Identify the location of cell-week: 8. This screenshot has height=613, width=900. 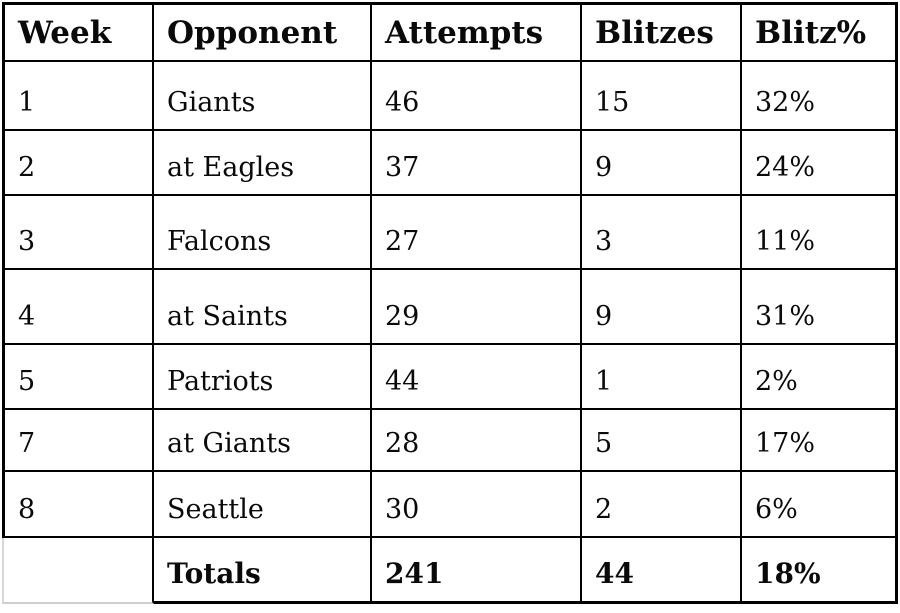
(78, 505).